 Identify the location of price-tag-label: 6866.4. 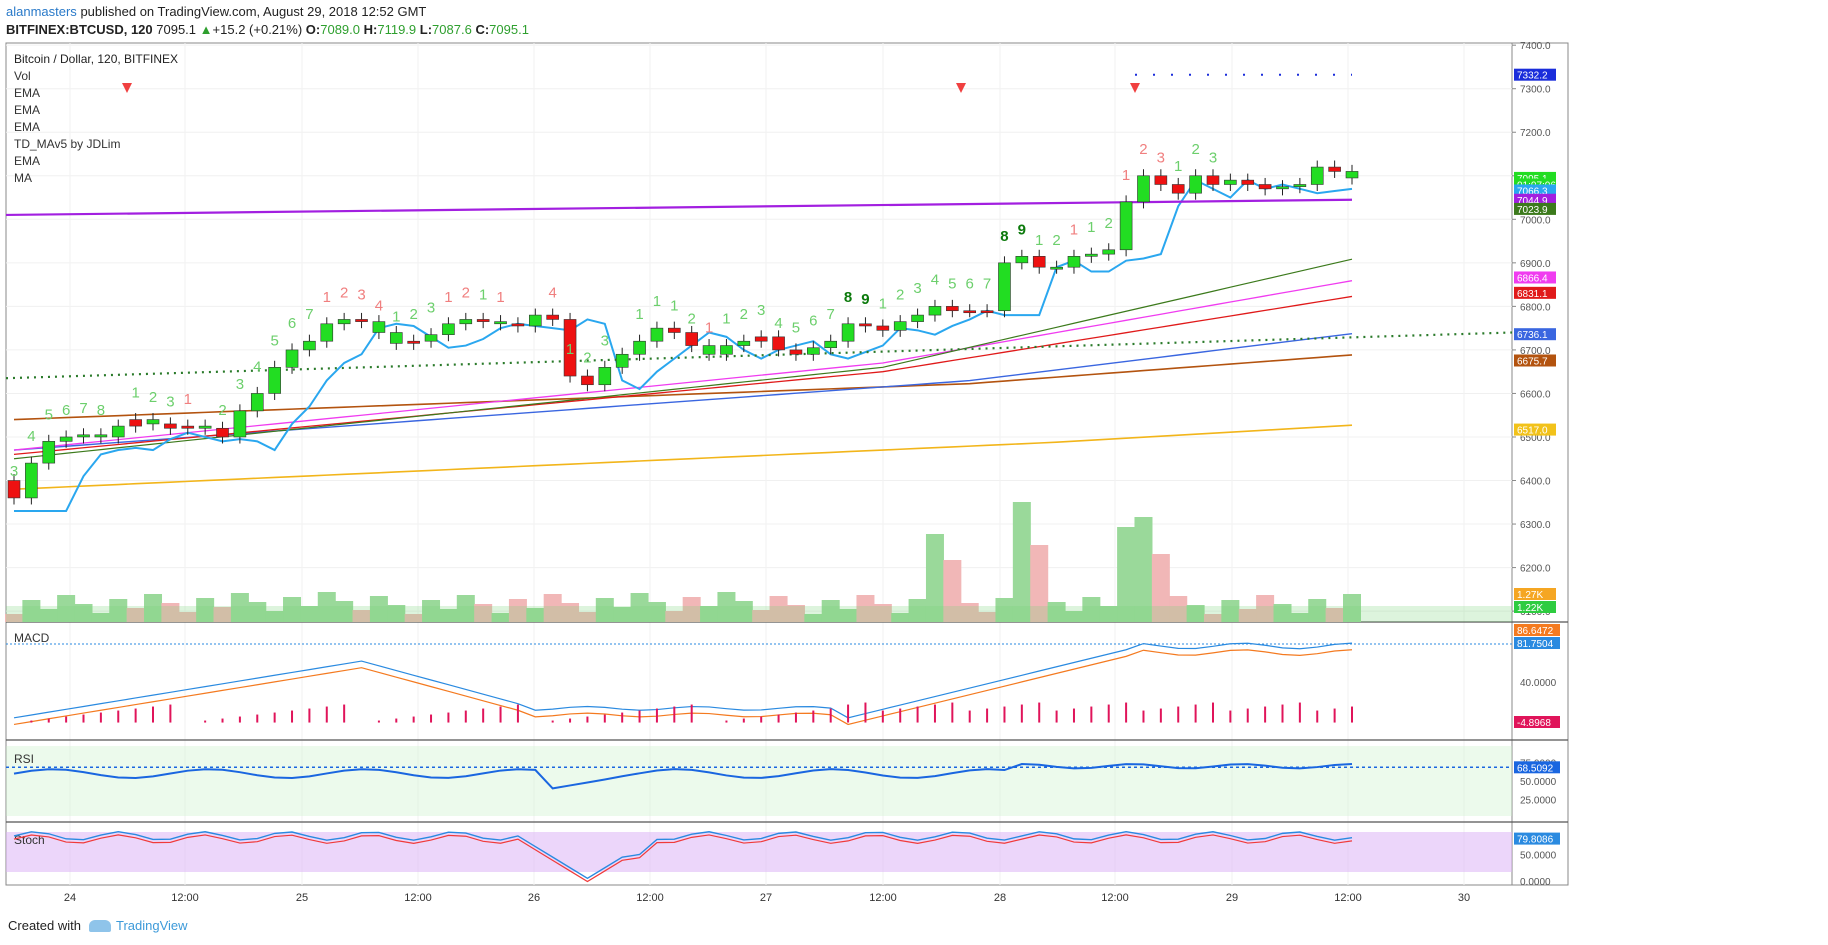
(1532, 278).